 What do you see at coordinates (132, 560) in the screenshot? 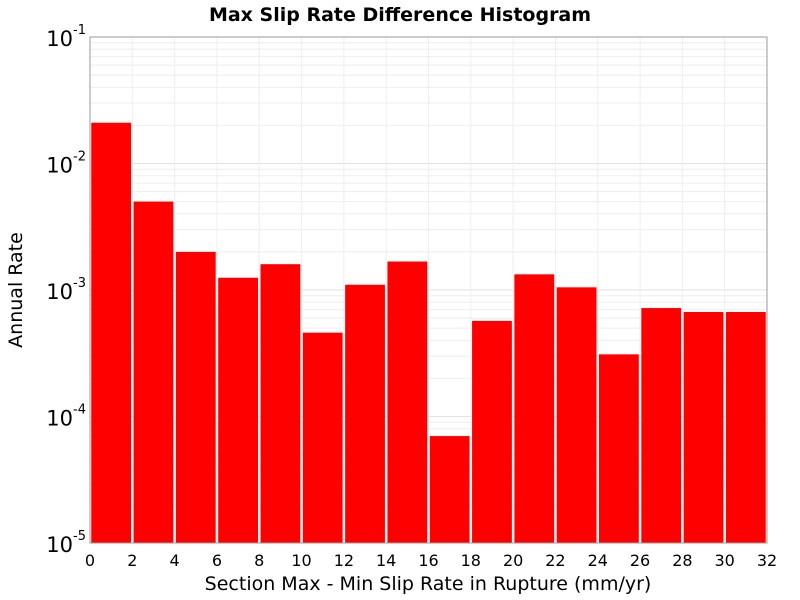
I see `x-tick-label: 2` at bounding box center [132, 560].